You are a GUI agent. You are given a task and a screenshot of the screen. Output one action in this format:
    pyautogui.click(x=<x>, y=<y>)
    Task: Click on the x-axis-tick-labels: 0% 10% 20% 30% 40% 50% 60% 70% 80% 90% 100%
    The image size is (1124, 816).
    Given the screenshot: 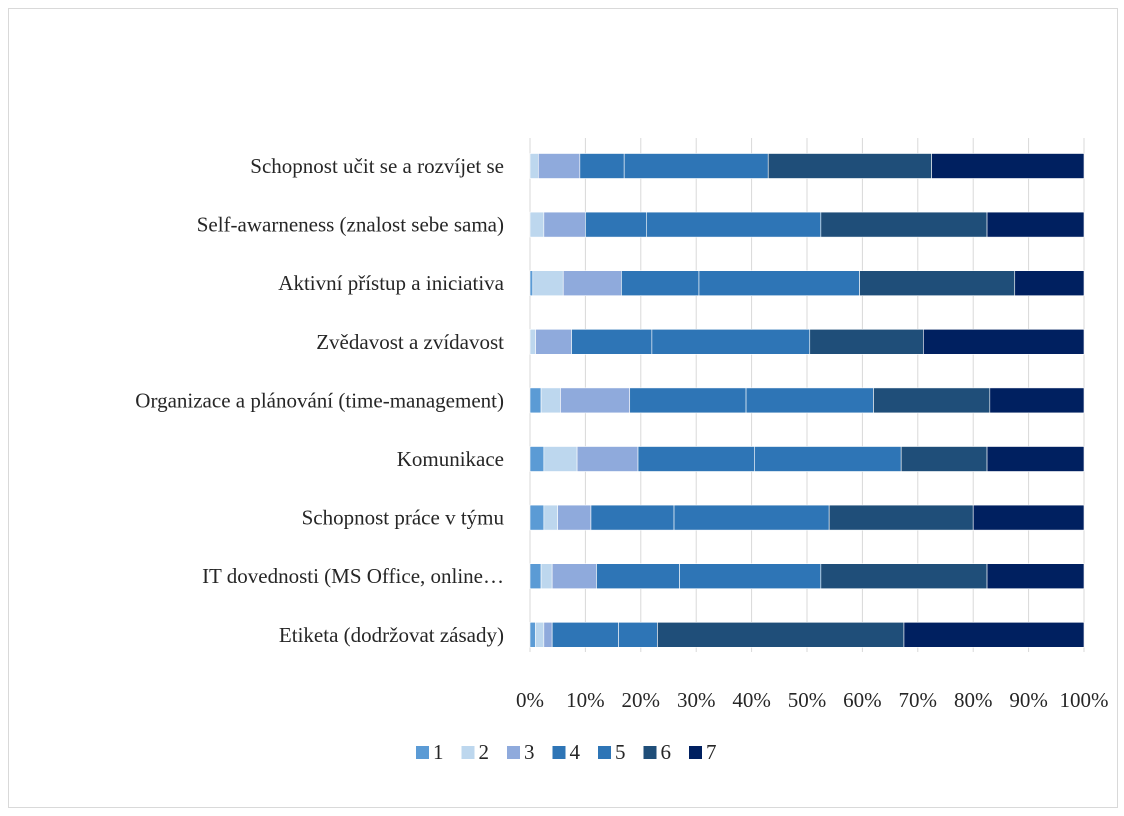 What is the action you would take?
    pyautogui.click(x=812, y=700)
    